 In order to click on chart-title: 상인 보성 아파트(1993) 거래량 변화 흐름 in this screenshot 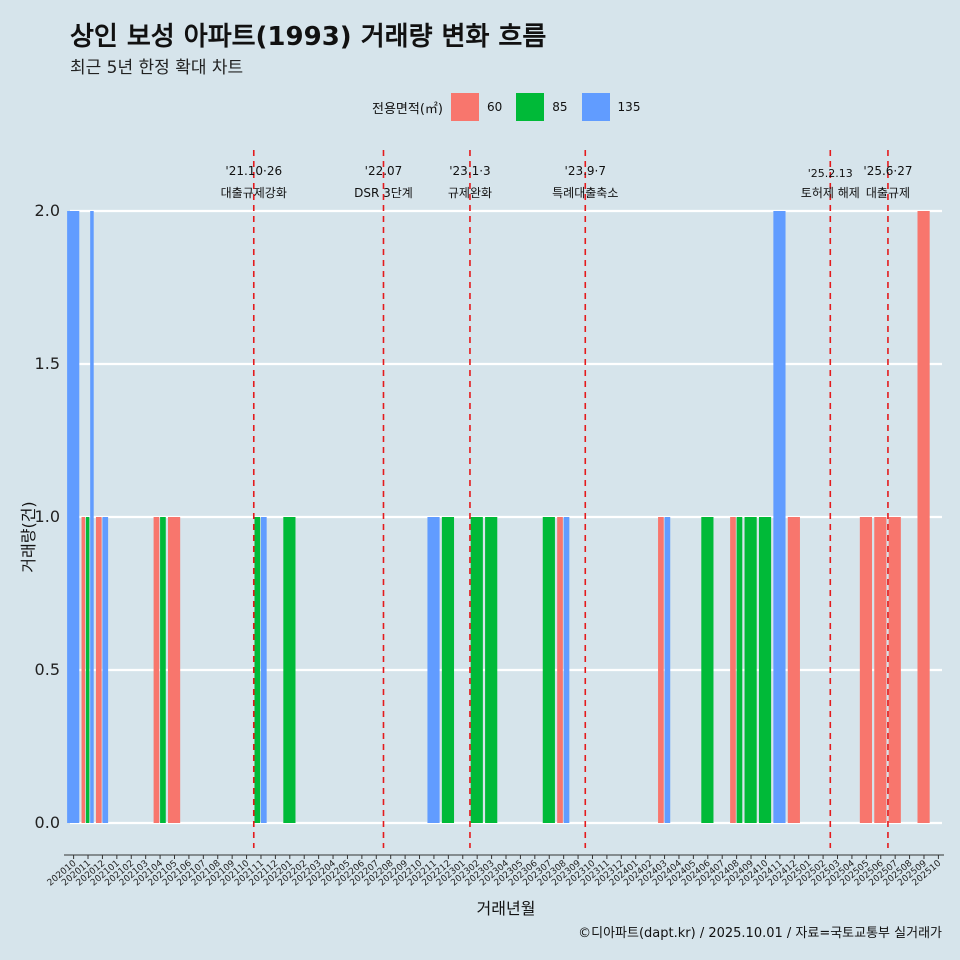, I will do `click(308, 37)`.